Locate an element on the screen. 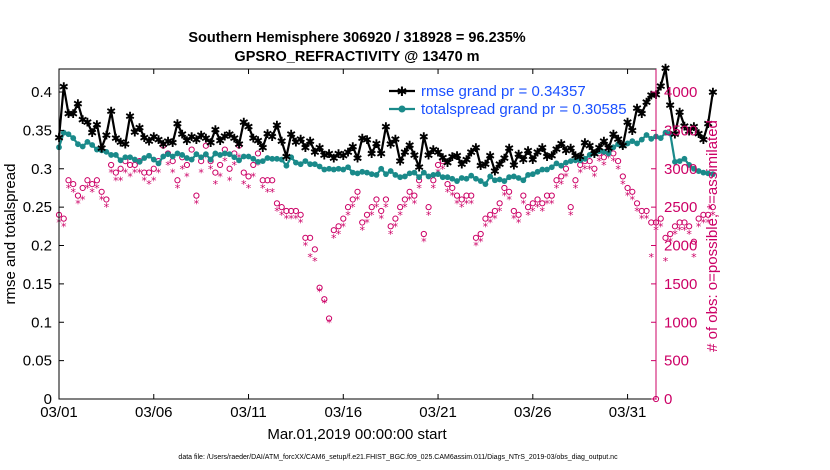 This screenshot has width=830, height=470. legend-rmse-label: rmse grand pr = 0.34357 is located at coordinates (503, 91).